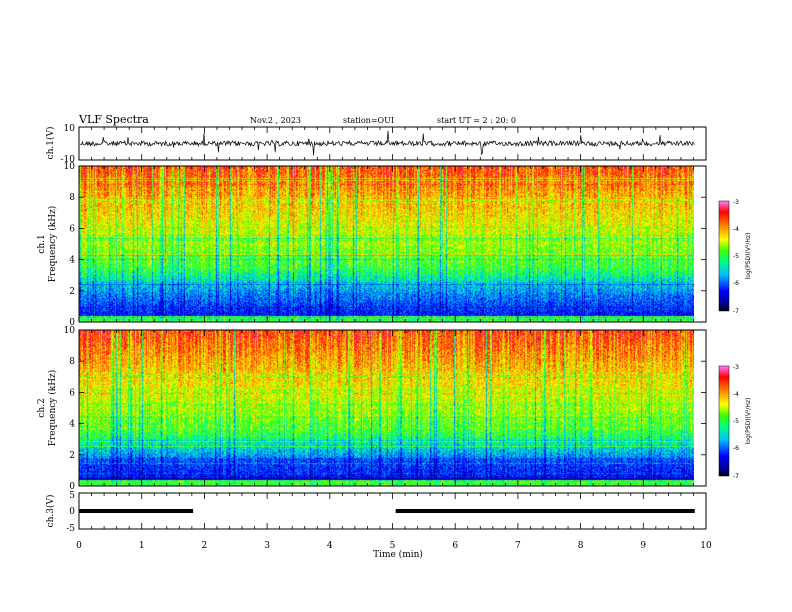 Image resolution: width=792 pixels, height=612 pixels. I want to click on x-tick-label: 9, so click(643, 546).